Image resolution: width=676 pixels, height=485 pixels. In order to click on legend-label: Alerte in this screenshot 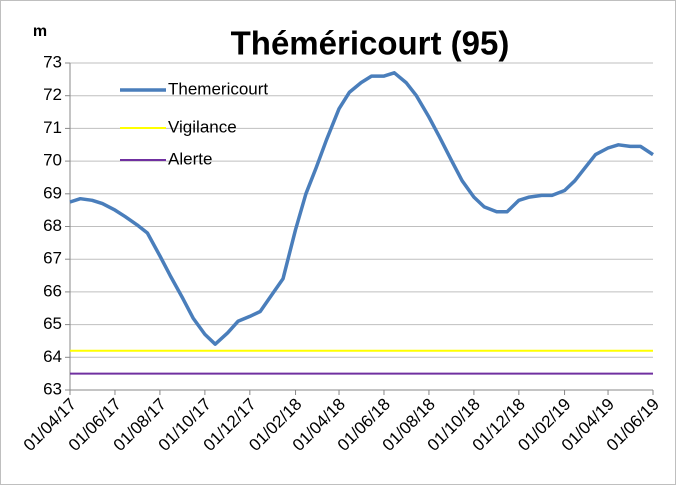, I will do `click(190, 158)`.